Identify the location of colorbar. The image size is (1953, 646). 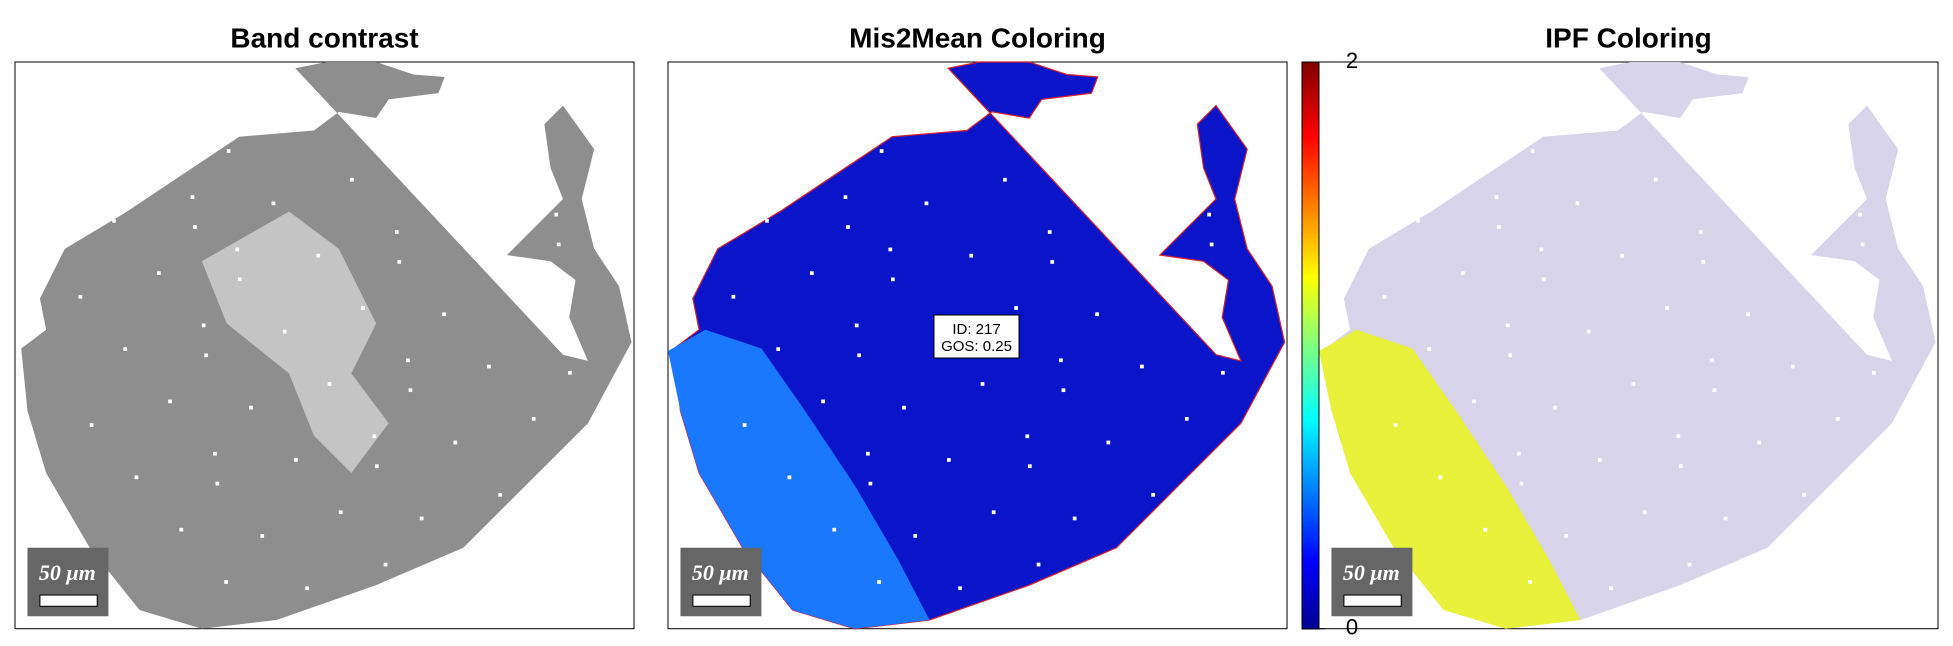
(1310, 345).